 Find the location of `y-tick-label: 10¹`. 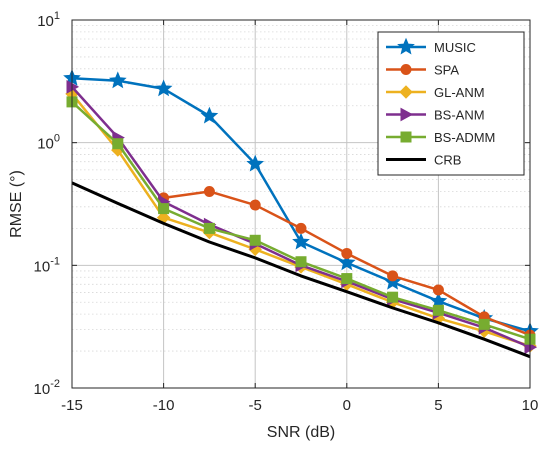

y-tick-label: 10¹ is located at coordinates (48, 20).